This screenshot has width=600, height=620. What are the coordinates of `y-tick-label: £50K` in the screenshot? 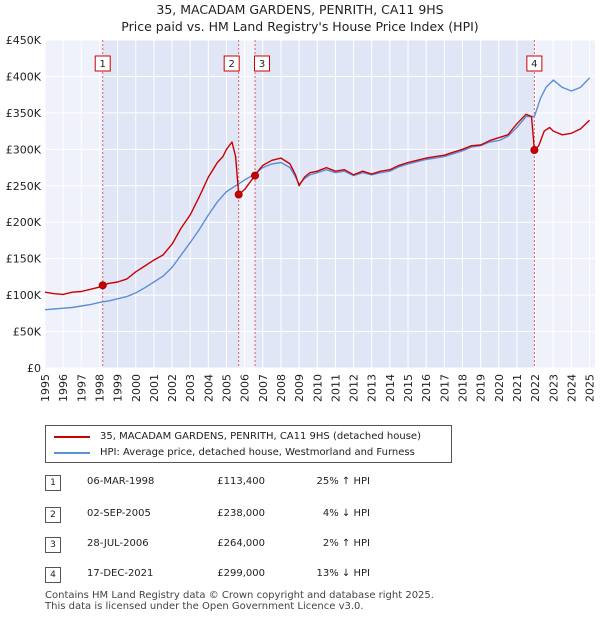 It's located at (27, 332).